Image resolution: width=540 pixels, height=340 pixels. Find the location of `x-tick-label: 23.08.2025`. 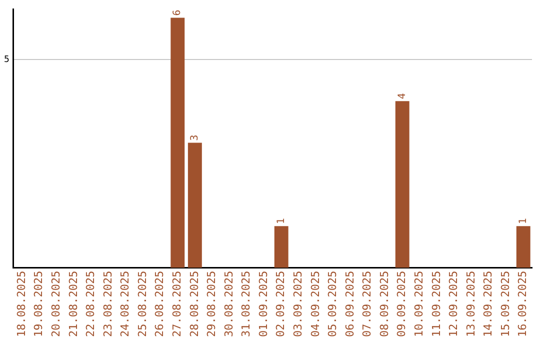

x-tick-label: 23.08.2025 is located at coordinates (107, 304).